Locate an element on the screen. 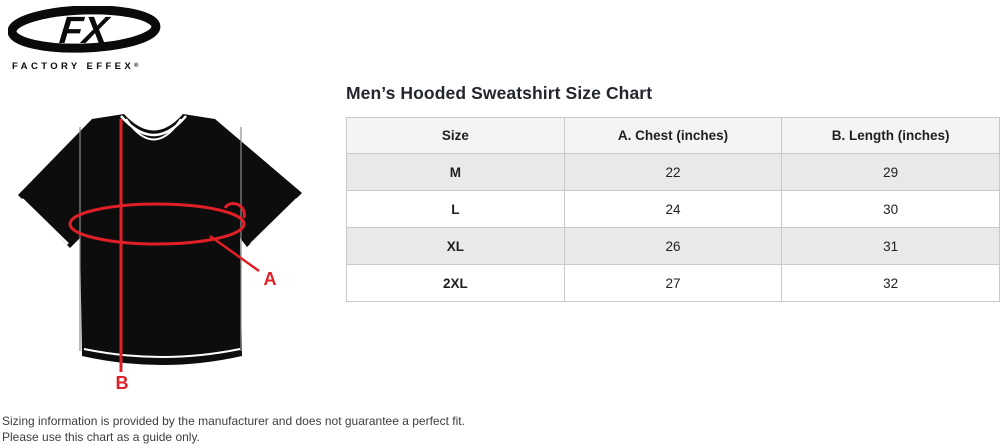 Image resolution: width=1005 pixels, height=448 pixels. page-title: Men’s Hooded Sweatshirt Size Chart is located at coordinates (499, 93).